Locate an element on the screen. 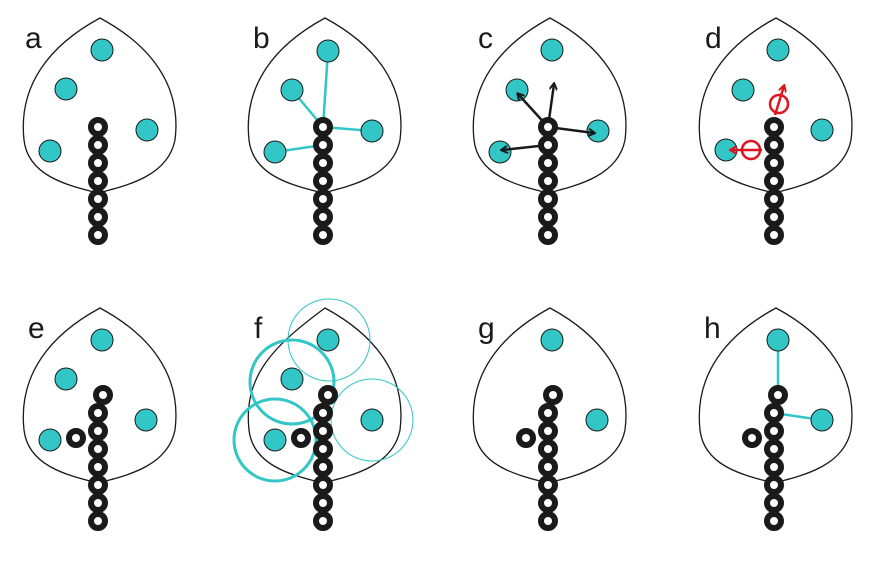 The height and width of the screenshot is (567, 880). panel-h: h is located at coordinates (775, 419).